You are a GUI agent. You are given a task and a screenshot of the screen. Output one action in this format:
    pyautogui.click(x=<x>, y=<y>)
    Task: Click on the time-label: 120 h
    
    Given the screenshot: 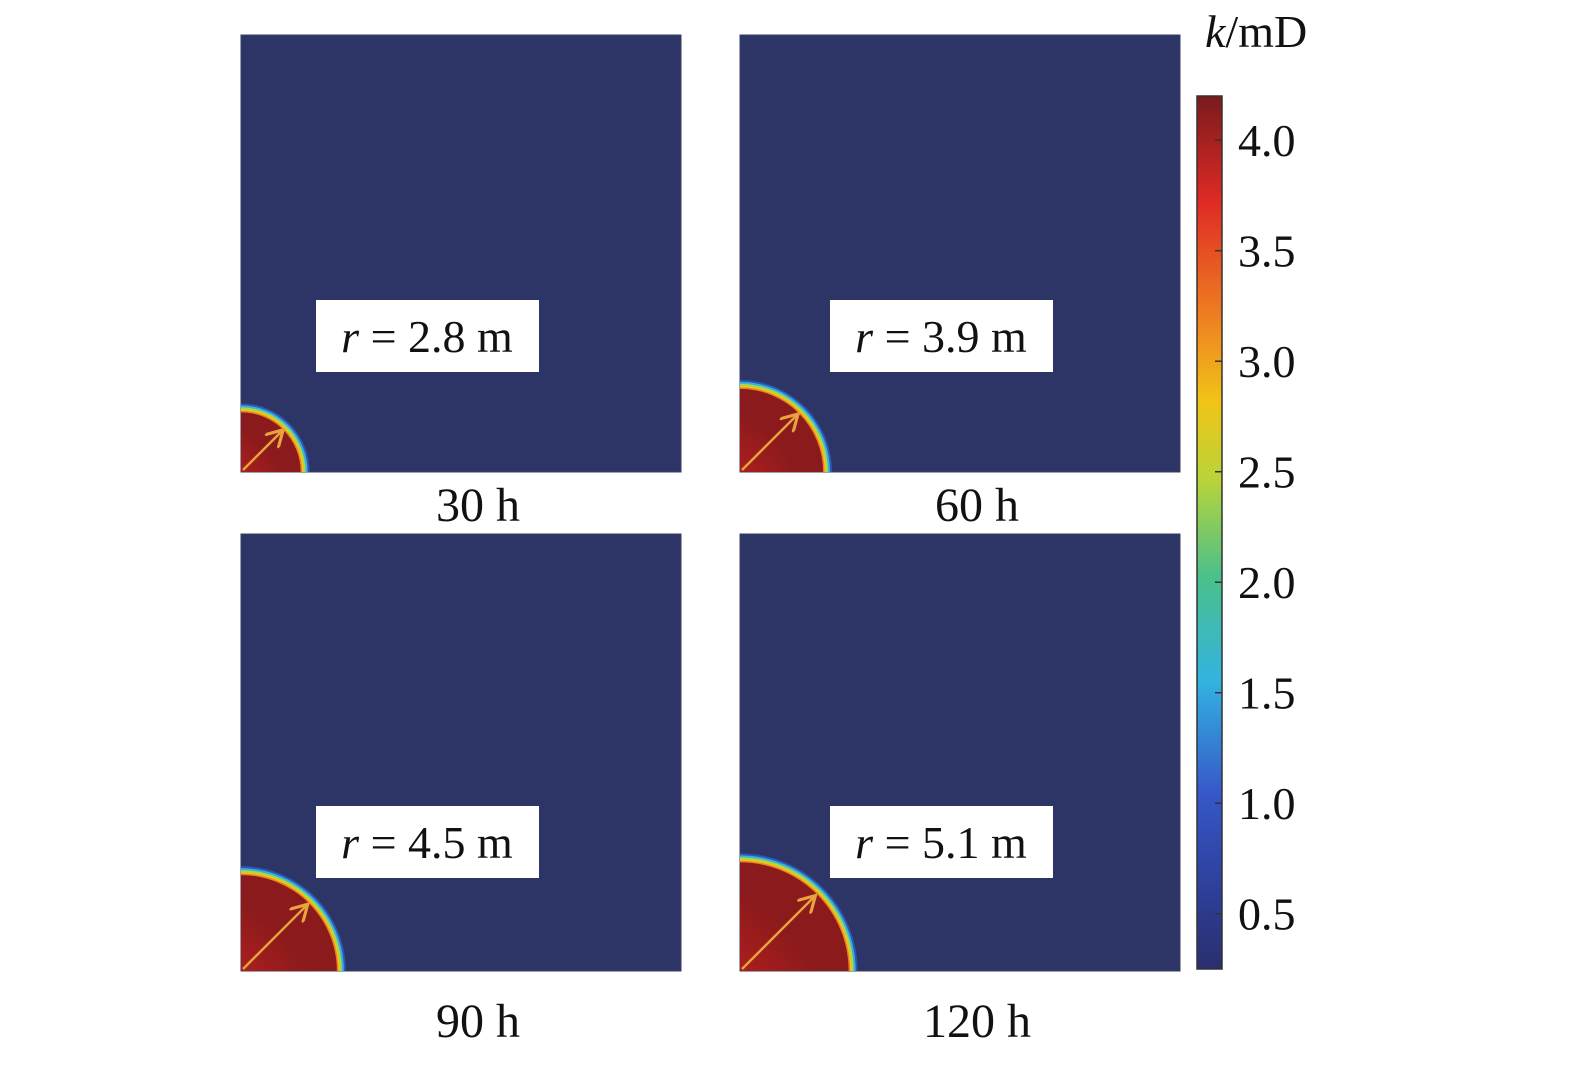 What is the action you would take?
    pyautogui.click(x=977, y=1021)
    